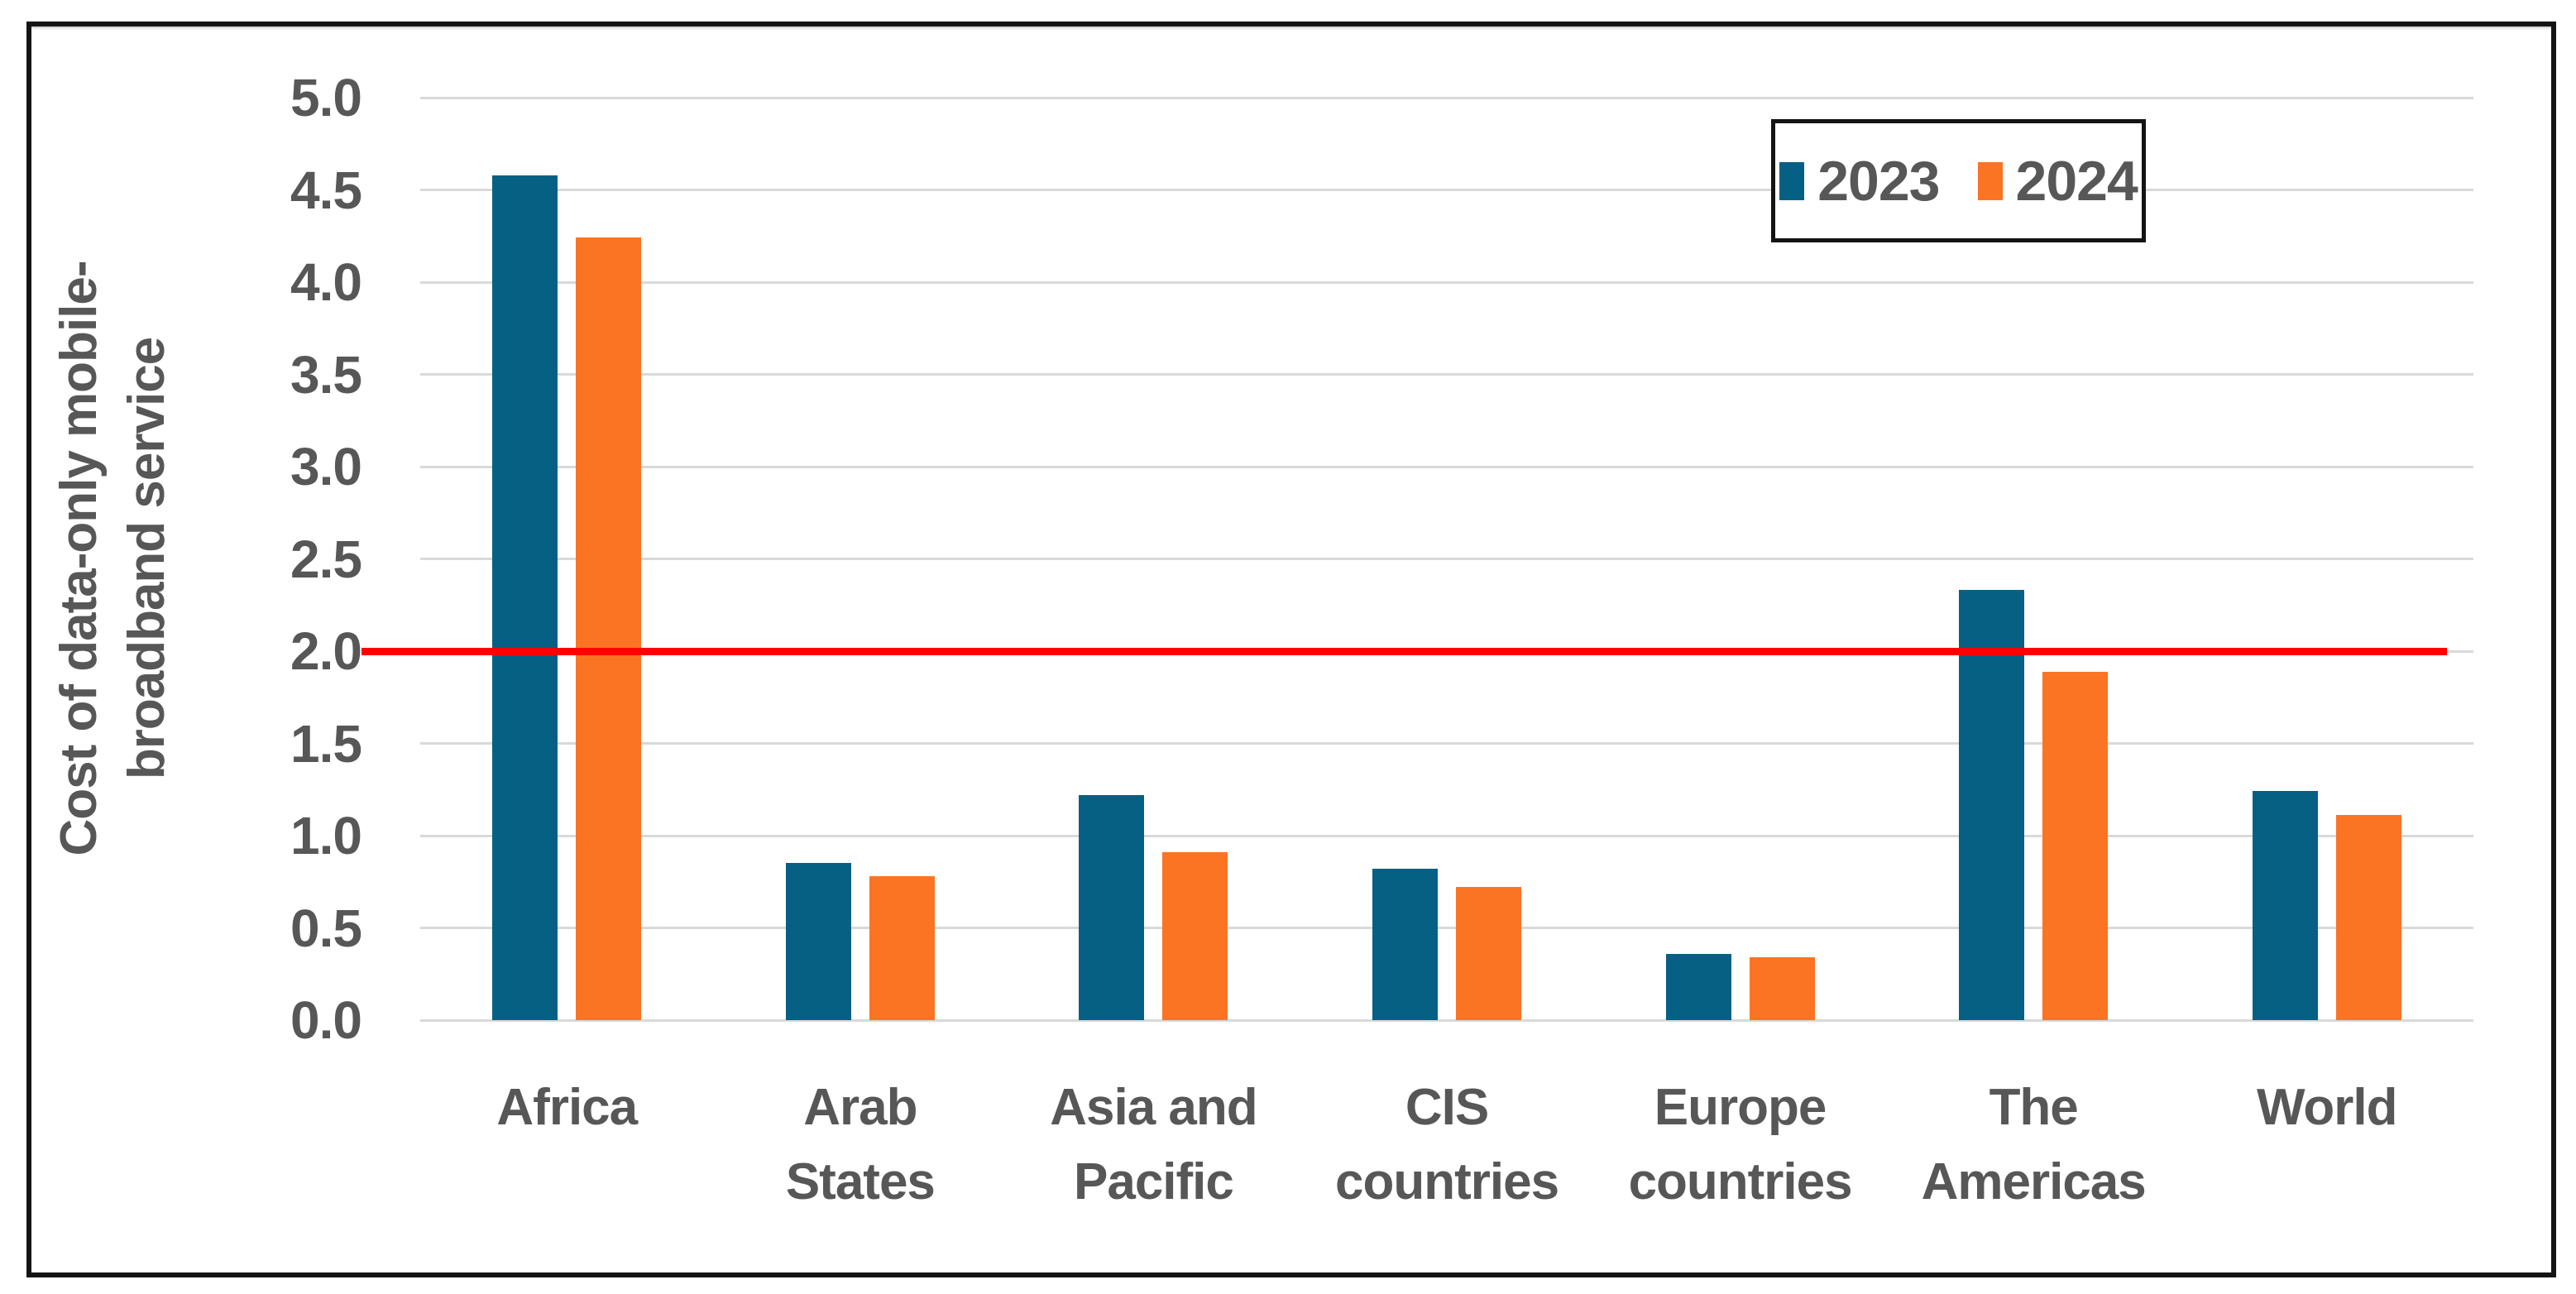 The image size is (2576, 1294). I want to click on bar-group-europe-countries, so click(1740, 559).